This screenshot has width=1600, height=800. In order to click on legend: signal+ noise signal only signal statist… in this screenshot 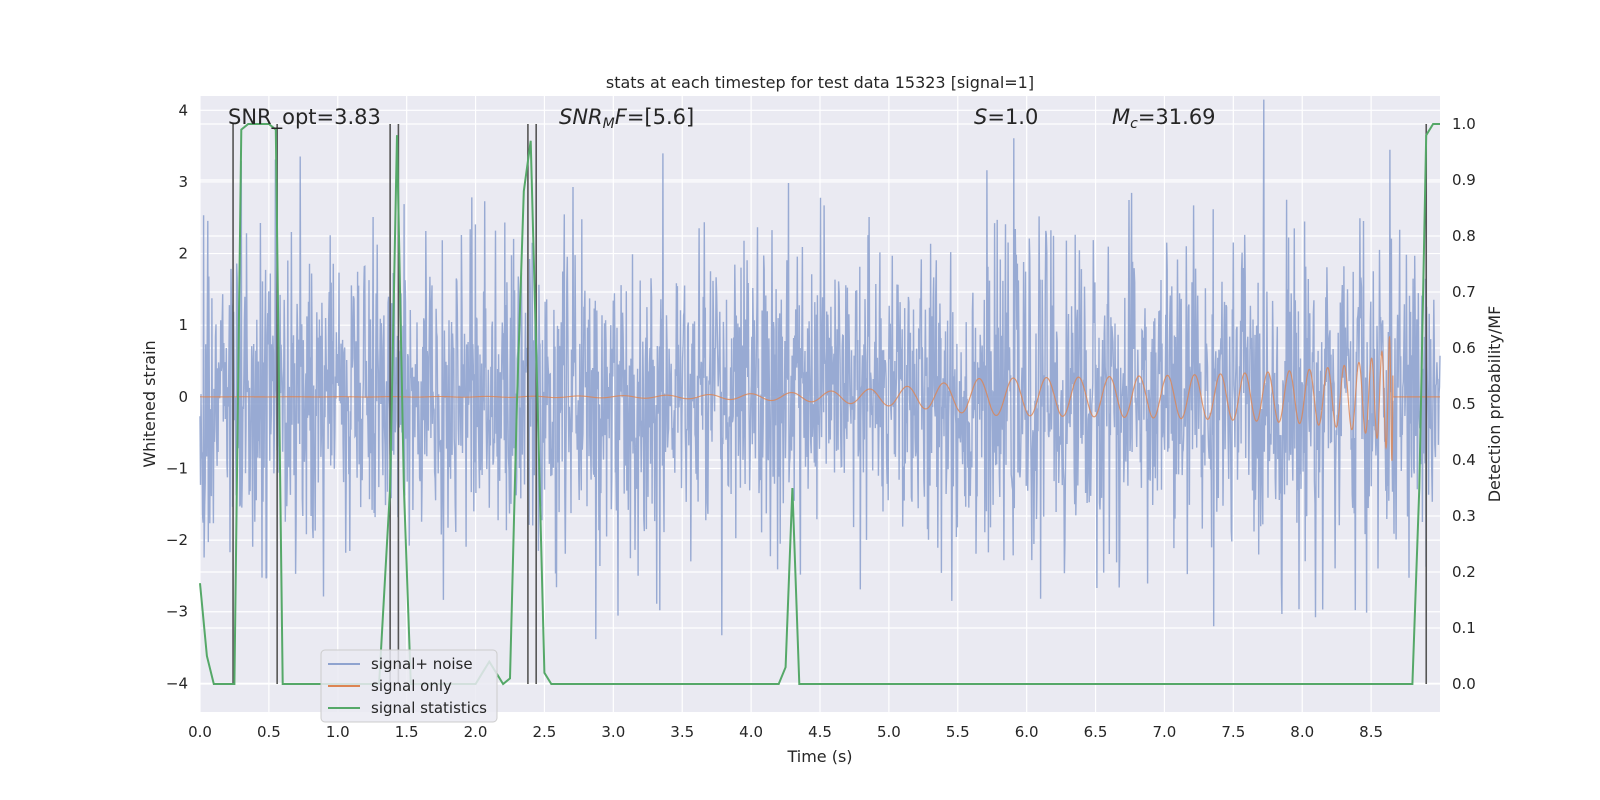, I will do `click(409, 686)`.